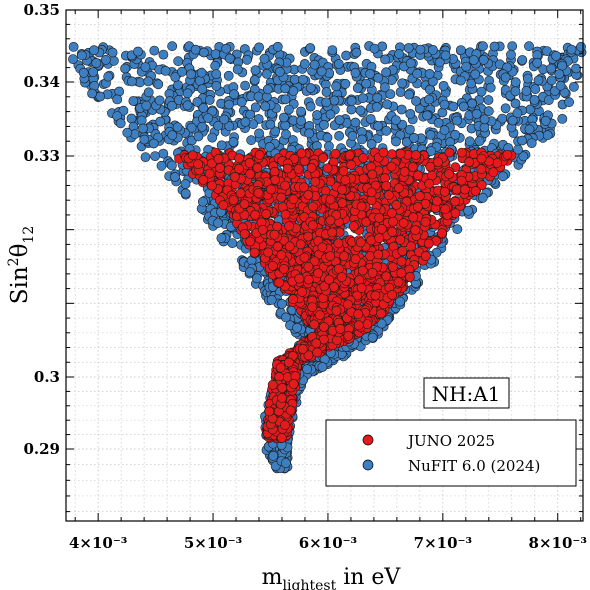 Image resolution: width=590 pixels, height=590 pixels. I want to click on legend-marker-juno, so click(368, 440).